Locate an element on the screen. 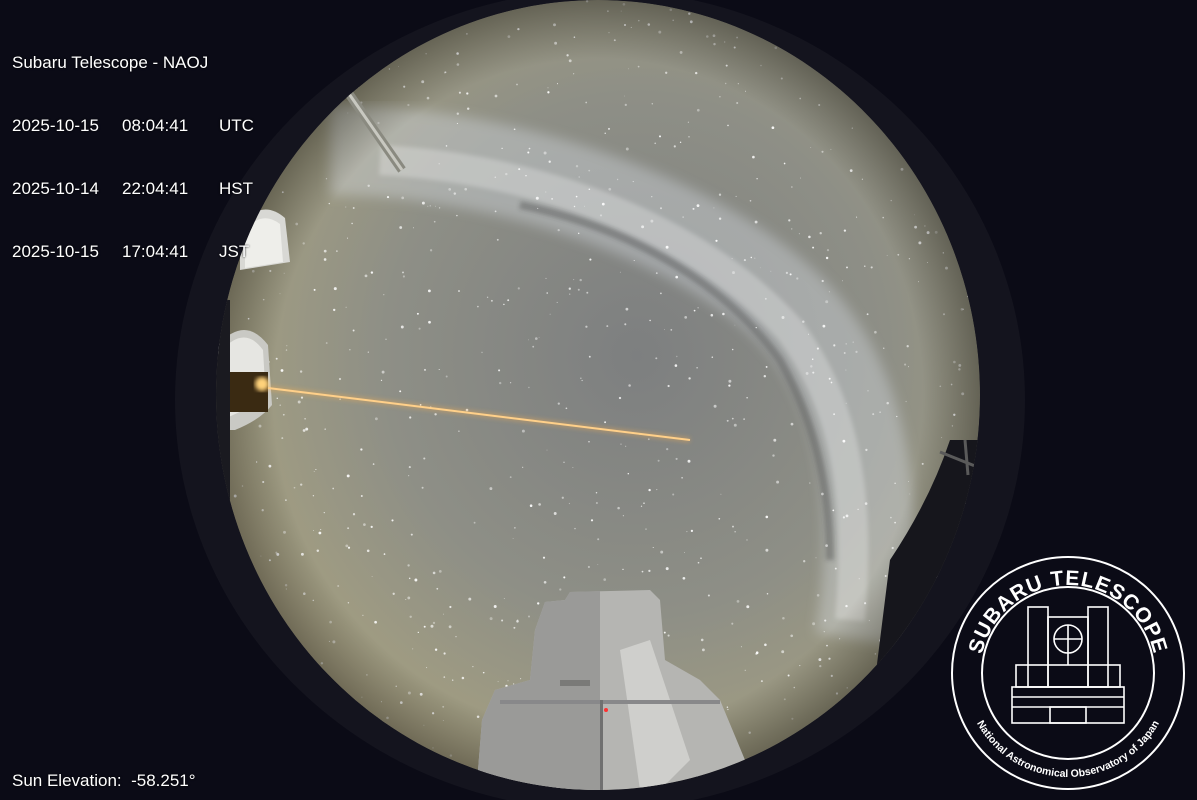 This screenshot has height=800, width=1197. sun-elevation: Sun Elevation: -58.251° is located at coordinates (127, 780).